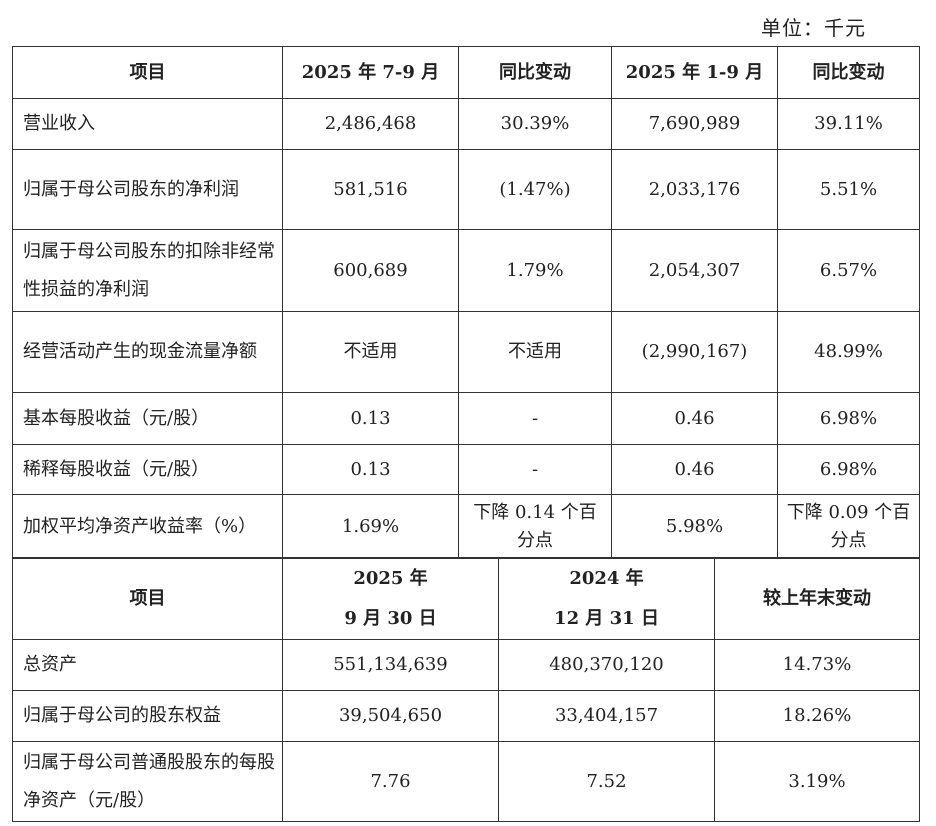  Describe the element at coordinates (370, 352) in the screenshot. I see `cell-q3: 不适用` at that location.